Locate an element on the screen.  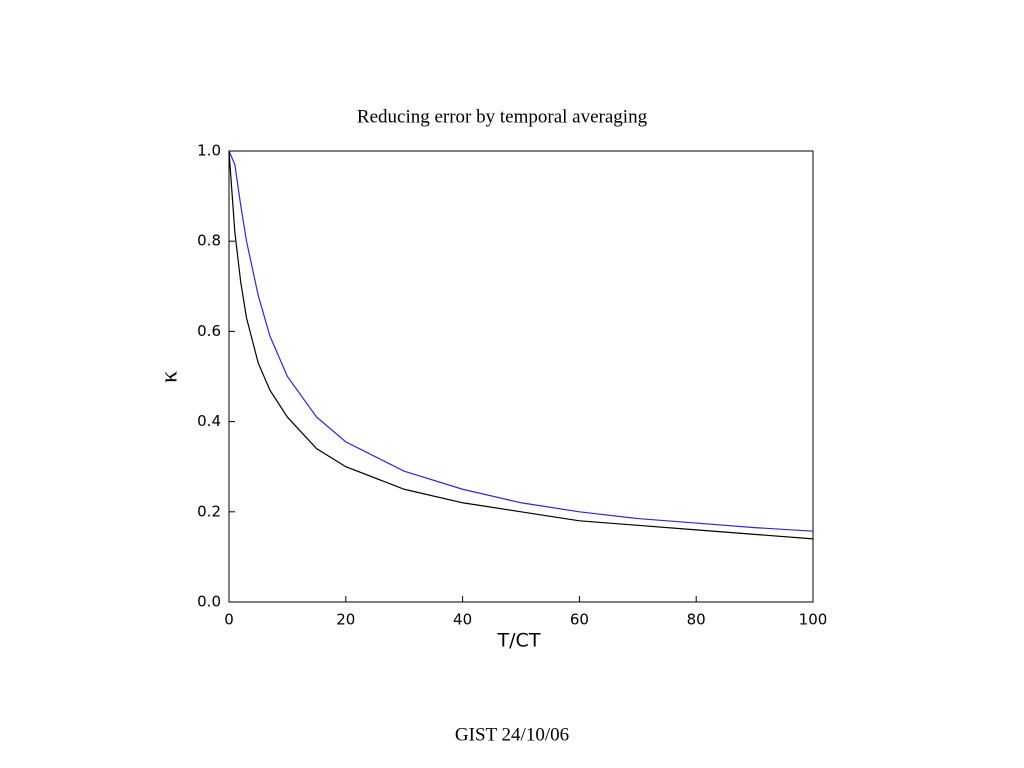
x-axis-label: T/CT is located at coordinates (519, 641).